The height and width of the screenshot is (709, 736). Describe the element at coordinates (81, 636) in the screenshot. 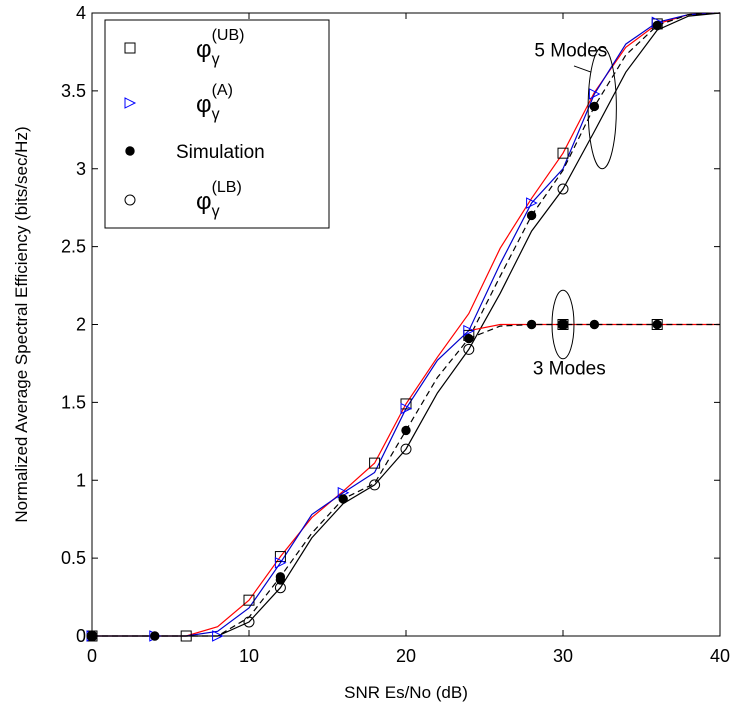

I see `y-tick-label-0: 0` at that location.